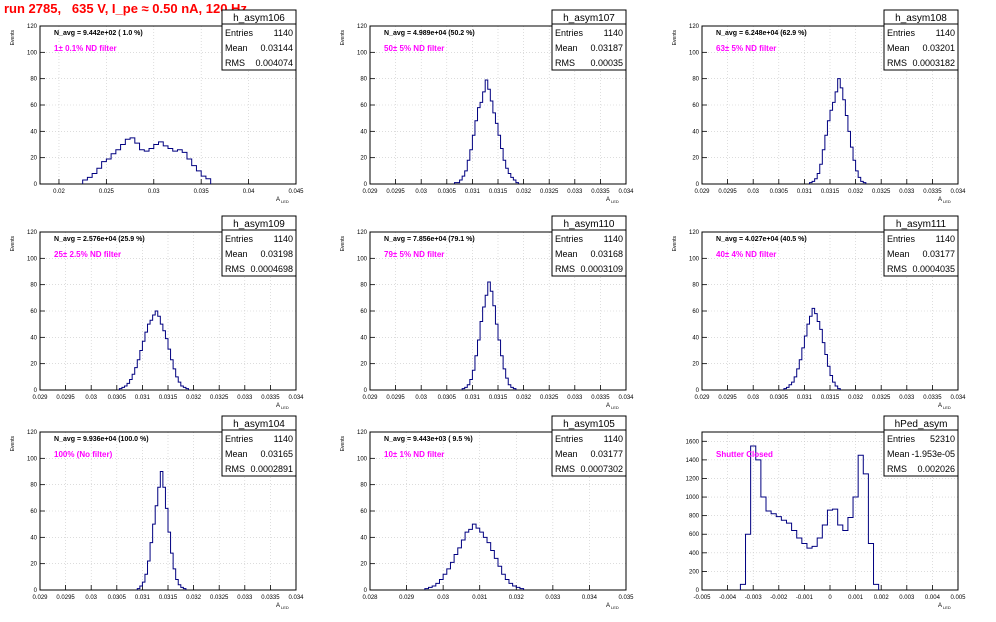 The image size is (996, 622). Describe the element at coordinates (99, 239) in the screenshot. I see `navg-label: N_avg = 2.576e+04 (25.9 %)` at that location.